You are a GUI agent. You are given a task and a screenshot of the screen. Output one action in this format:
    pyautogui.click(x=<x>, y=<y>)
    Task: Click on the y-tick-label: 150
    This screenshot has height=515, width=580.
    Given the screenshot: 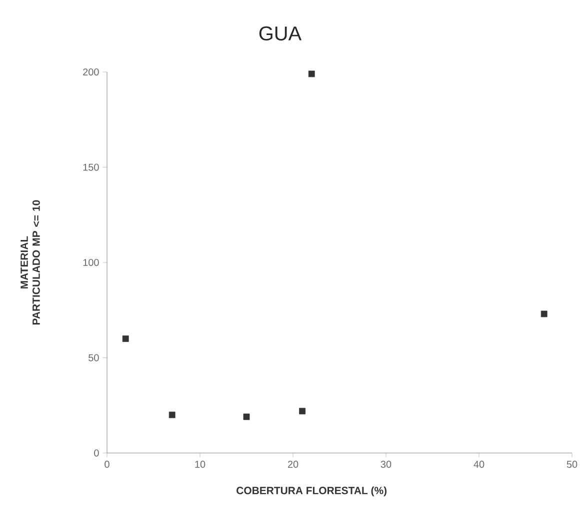 What is the action you would take?
    pyautogui.click(x=91, y=167)
    